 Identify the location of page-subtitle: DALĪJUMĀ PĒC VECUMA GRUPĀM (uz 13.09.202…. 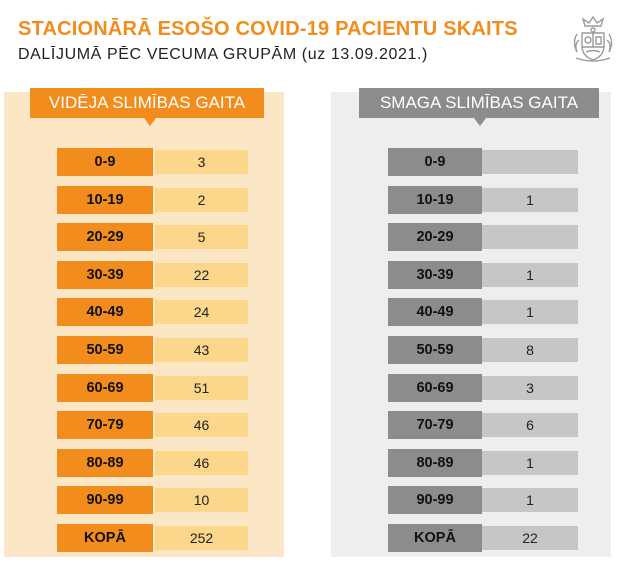
(223, 54).